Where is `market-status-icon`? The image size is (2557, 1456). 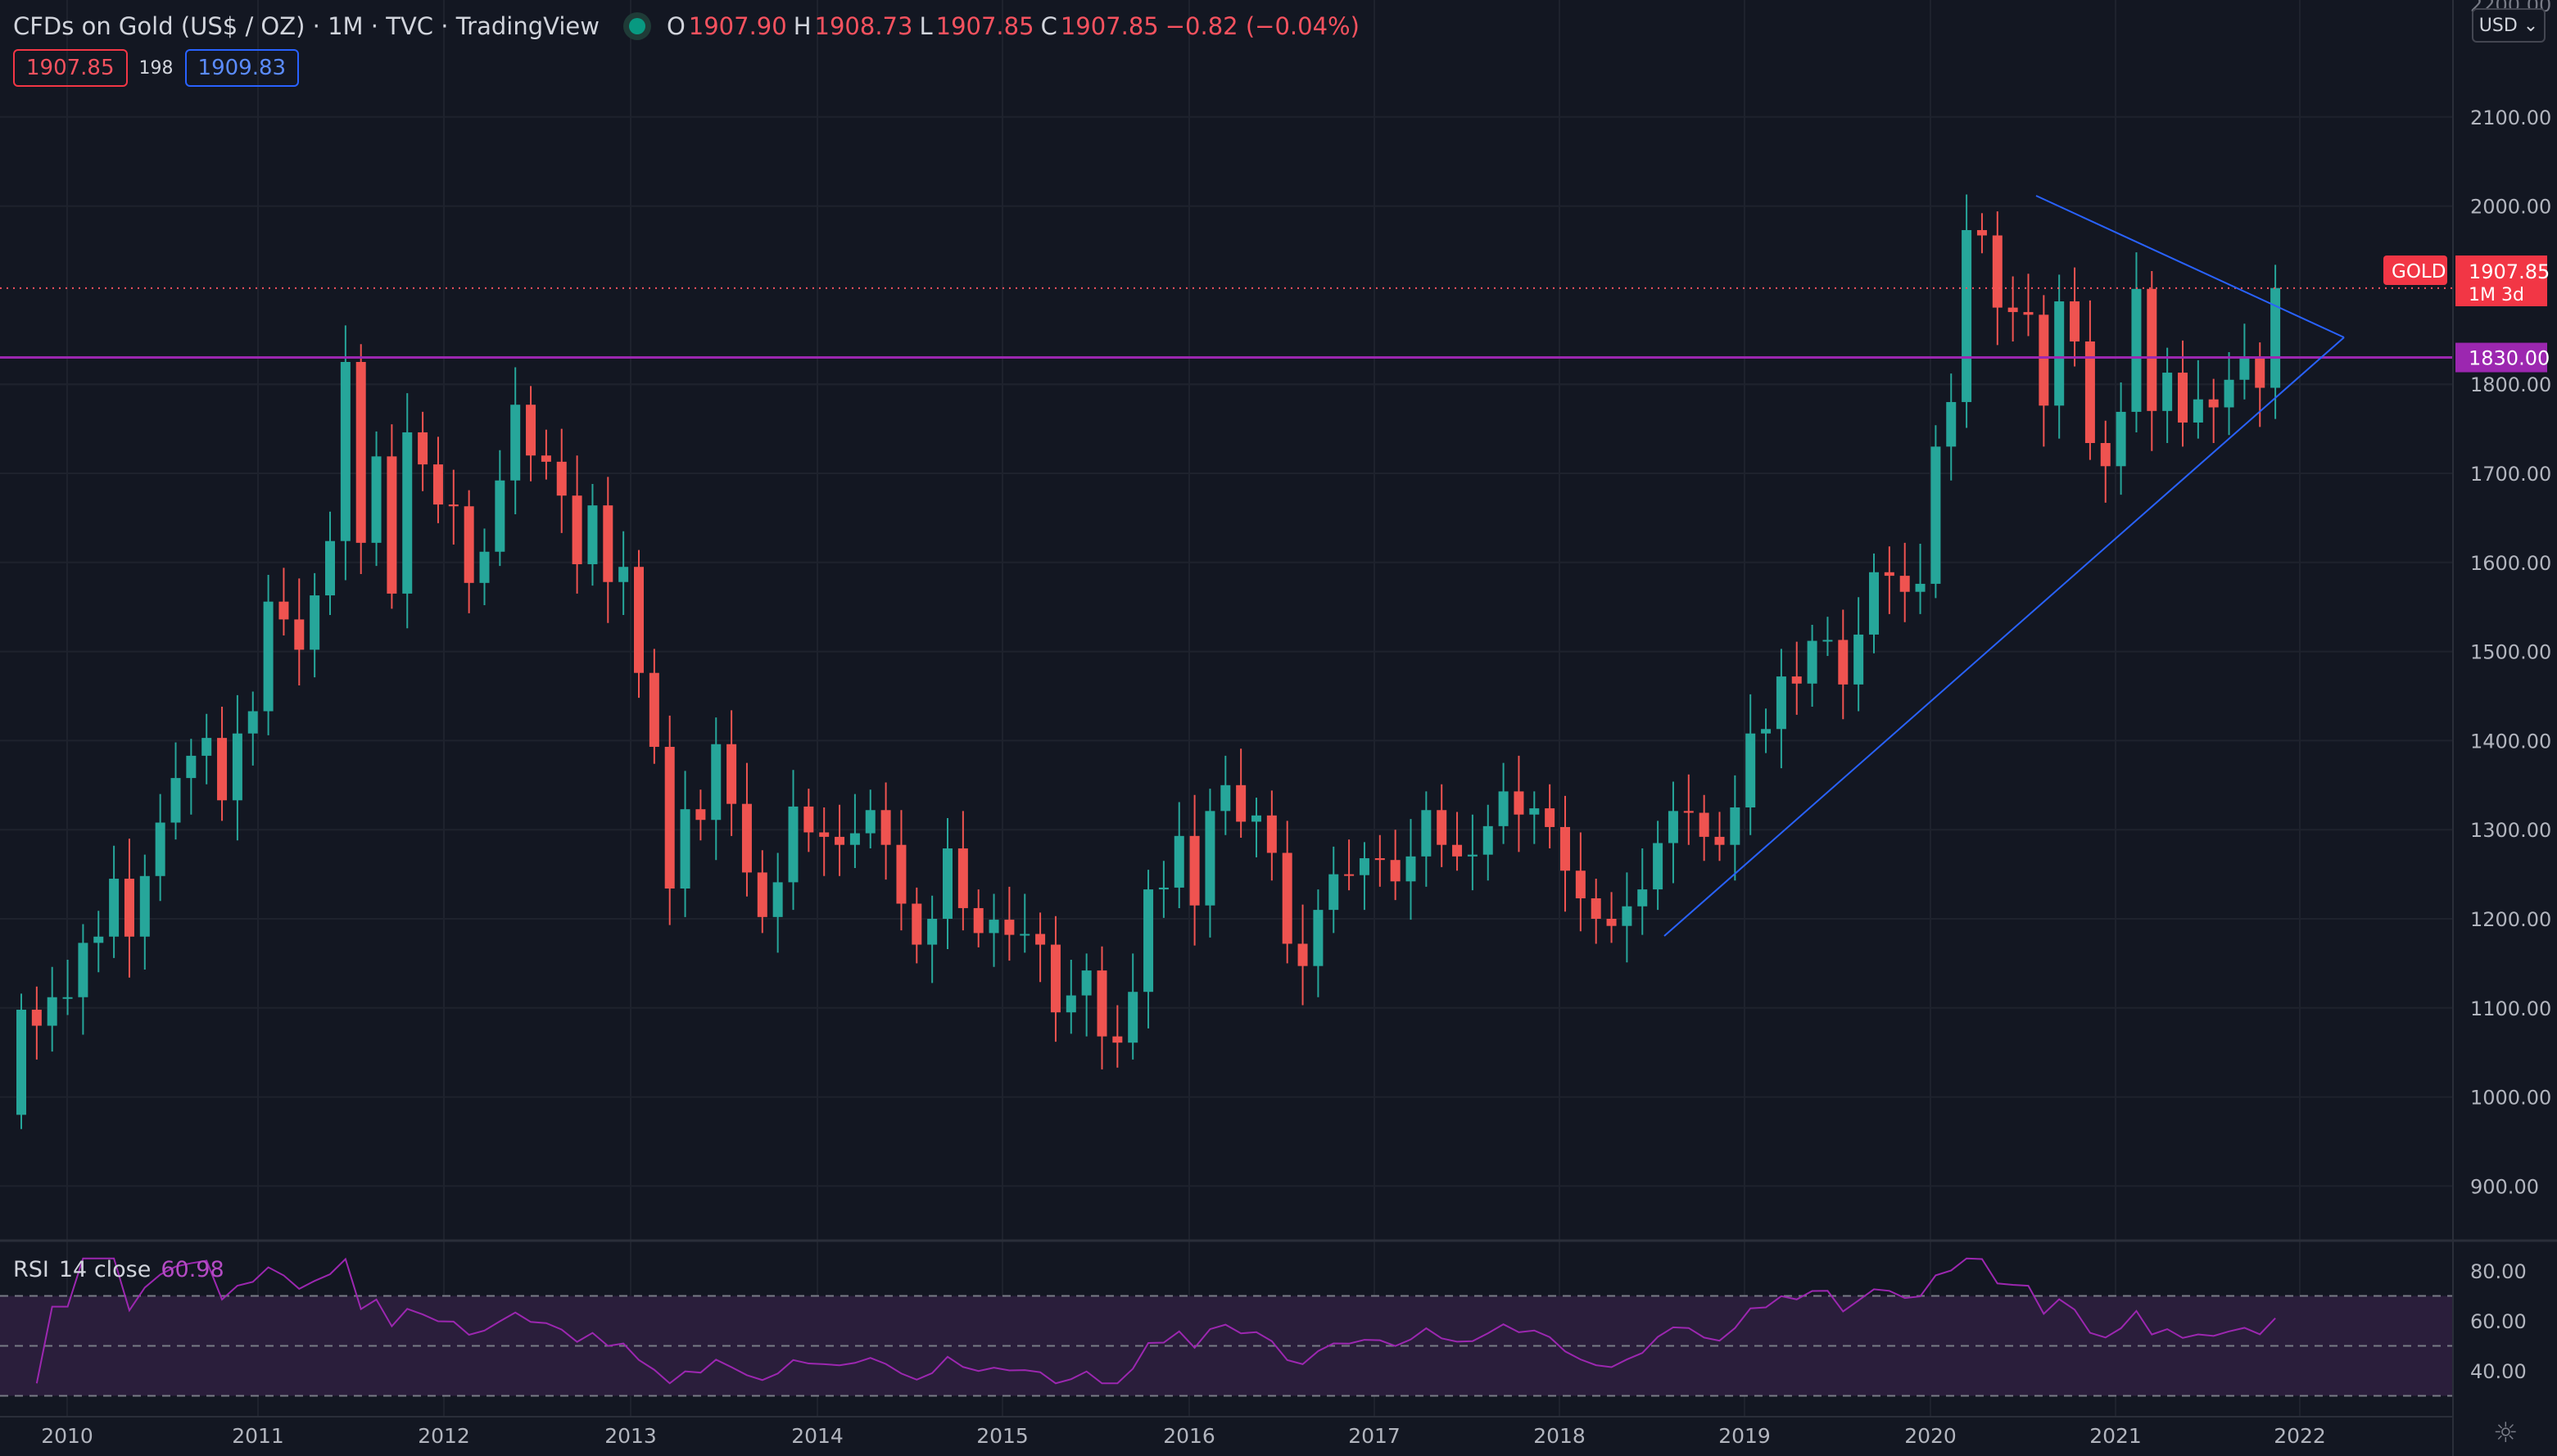 market-status-icon is located at coordinates (636, 26).